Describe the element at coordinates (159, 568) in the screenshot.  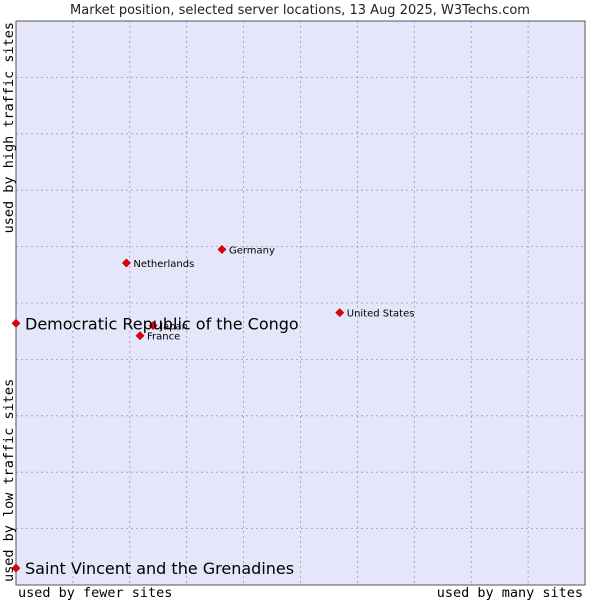
I see `point-label: Saint Vincent and the Grenadines` at that location.